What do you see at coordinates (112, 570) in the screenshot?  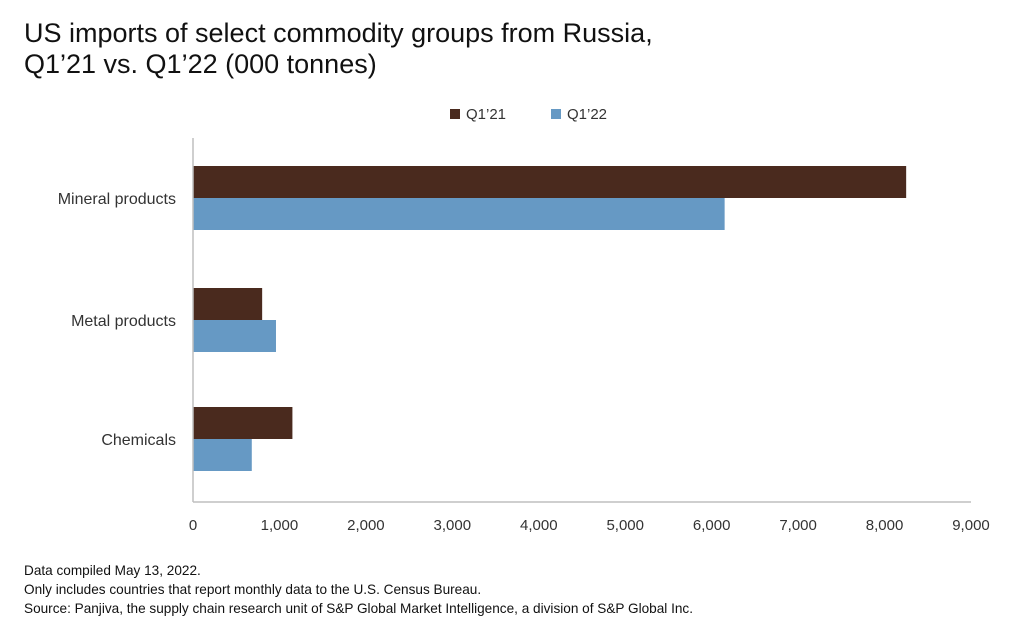 I see `footnote-date: Data compiled May 13, 2022.` at bounding box center [112, 570].